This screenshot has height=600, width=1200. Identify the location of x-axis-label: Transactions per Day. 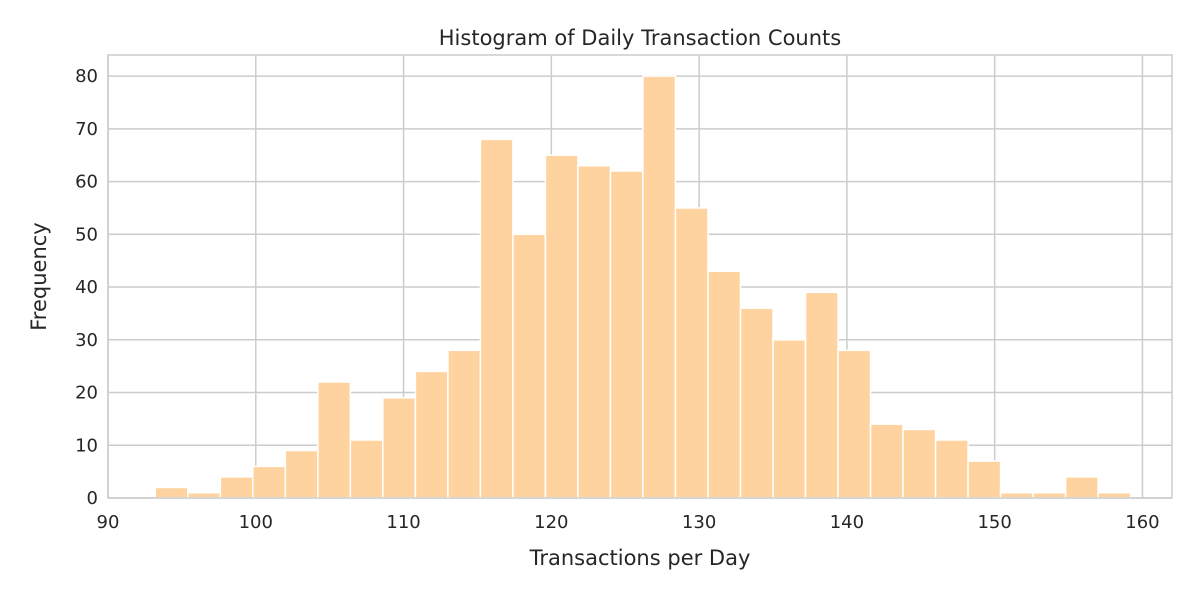
(640, 558).